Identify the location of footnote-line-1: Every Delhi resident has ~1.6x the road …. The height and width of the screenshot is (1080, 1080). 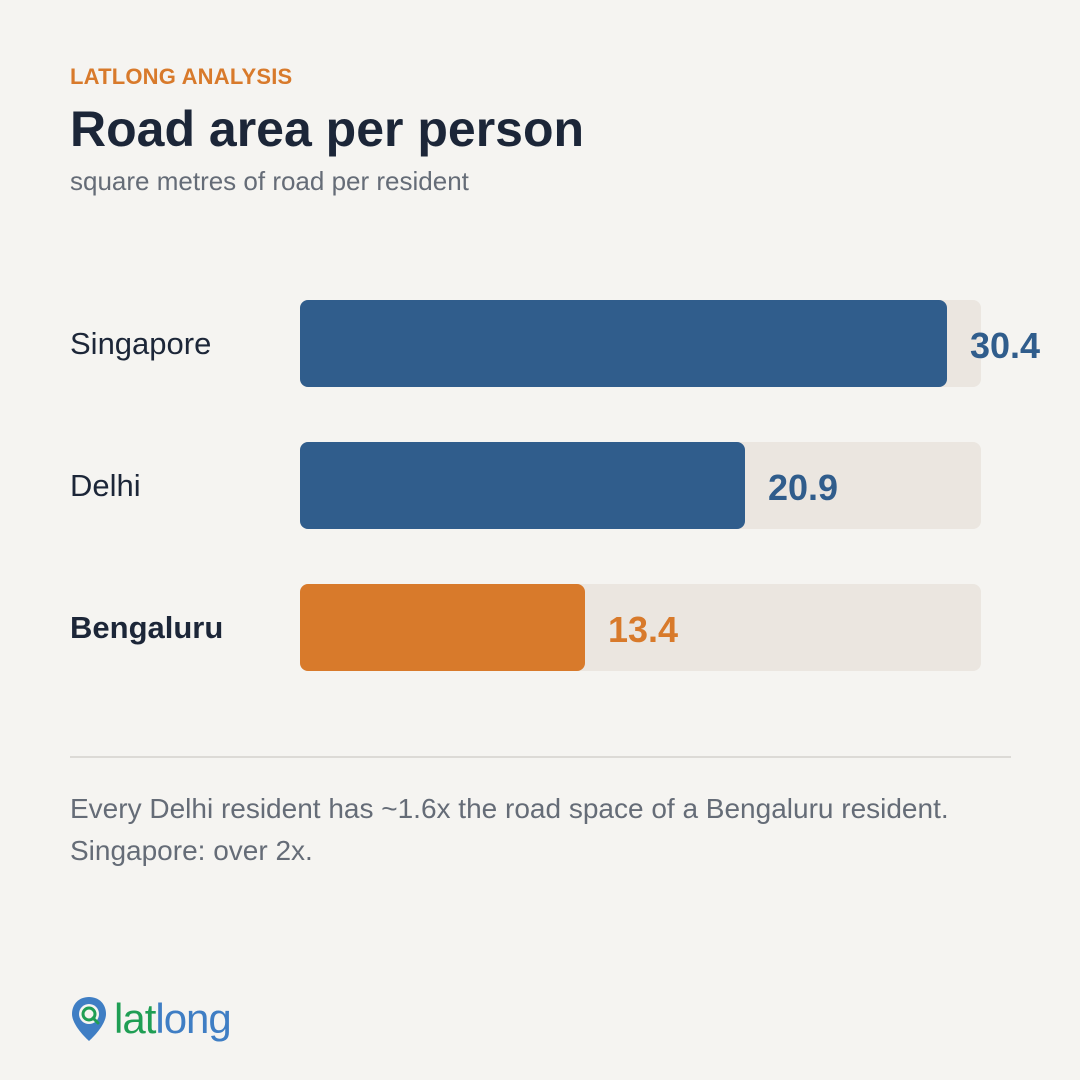
(509, 808).